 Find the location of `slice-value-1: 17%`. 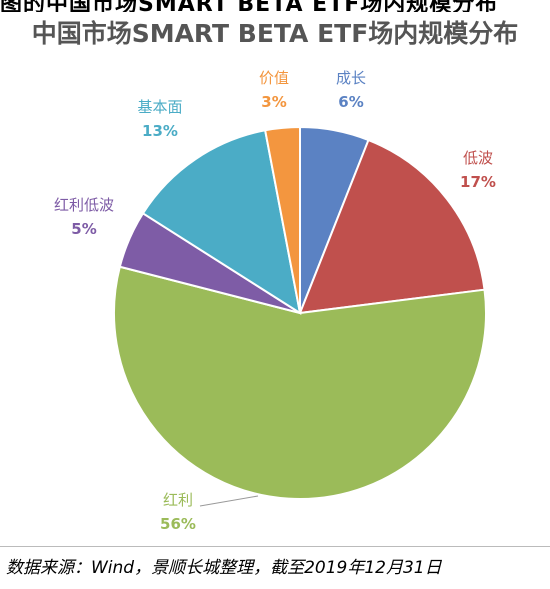

slice-value-1: 17% is located at coordinates (478, 182).